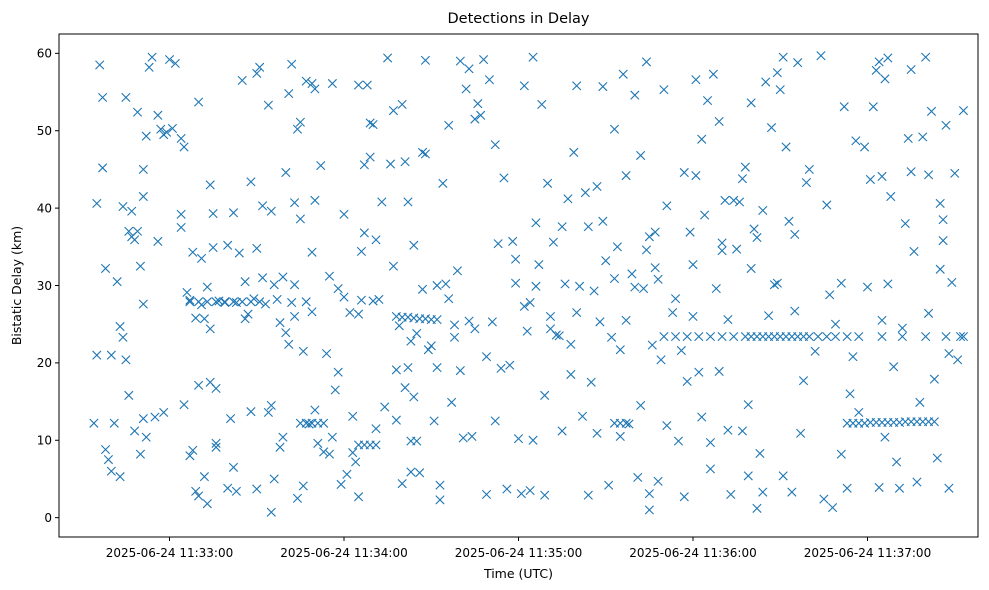  I want to click on y-tick-label: 60, so click(44, 54).